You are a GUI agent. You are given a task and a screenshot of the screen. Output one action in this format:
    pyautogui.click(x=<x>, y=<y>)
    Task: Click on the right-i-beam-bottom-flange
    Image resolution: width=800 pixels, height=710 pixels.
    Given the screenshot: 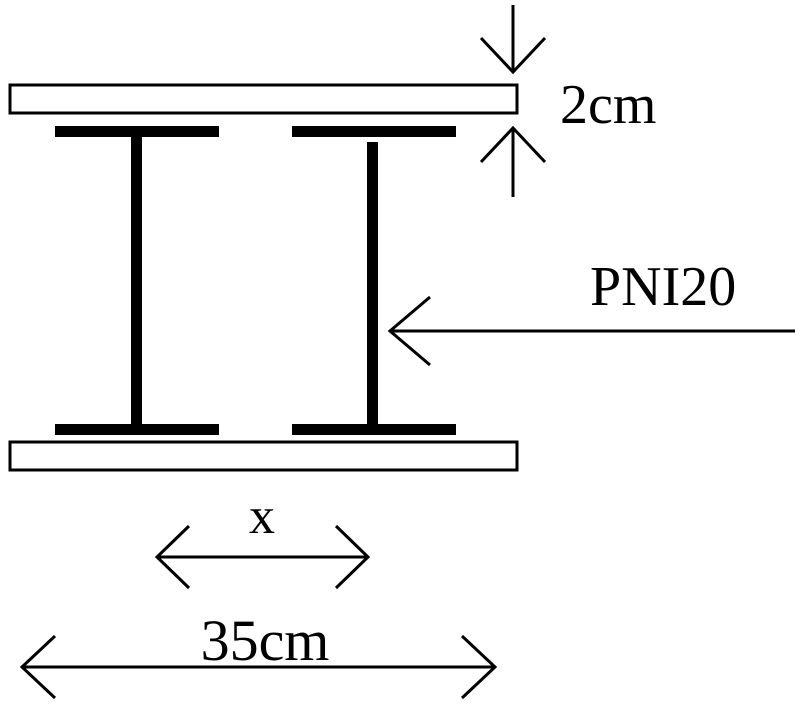 What is the action you would take?
    pyautogui.click(x=374, y=429)
    